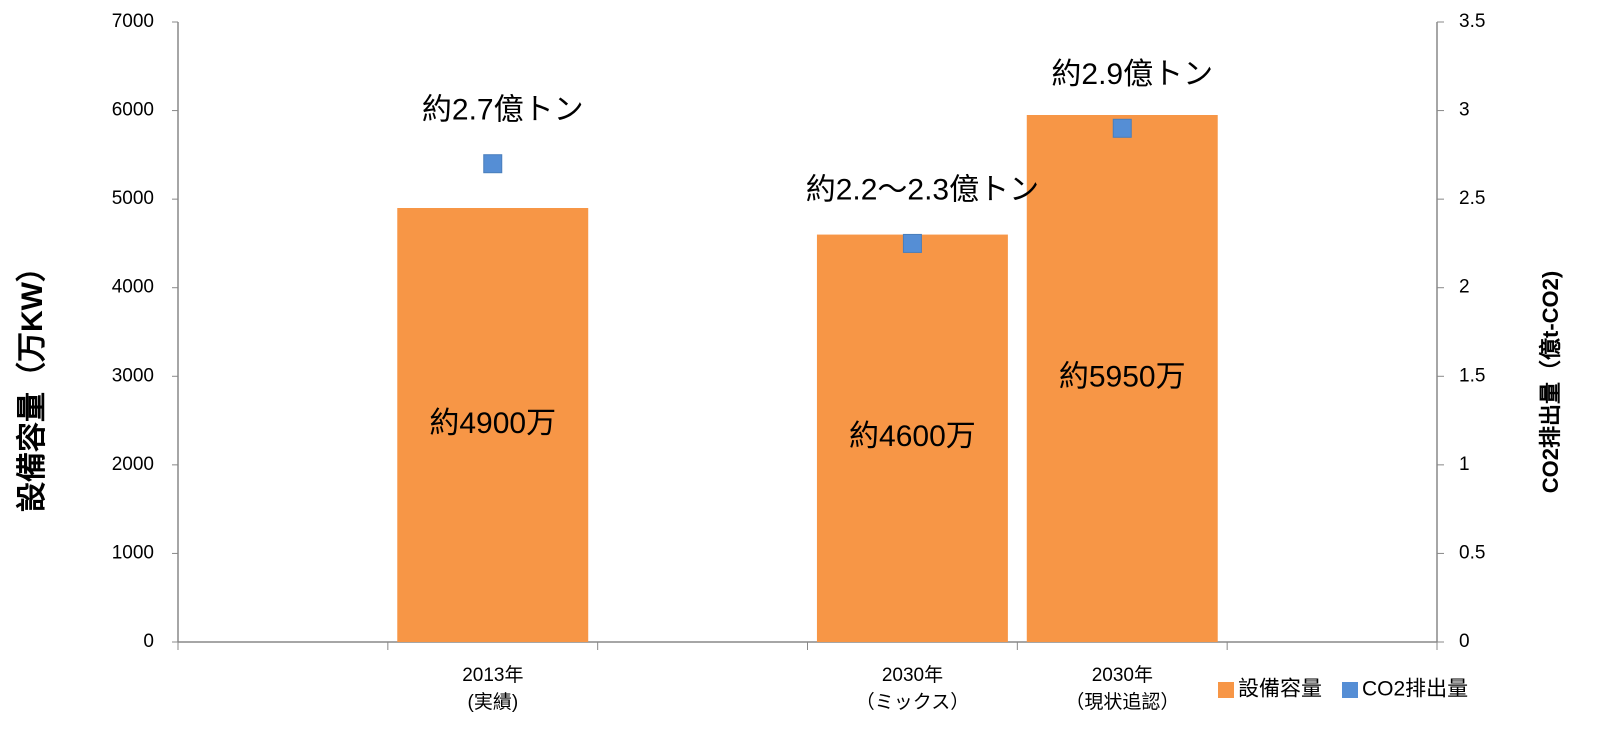 The height and width of the screenshot is (748, 1622). I want to click on y-tick-label: 0, so click(148, 641).